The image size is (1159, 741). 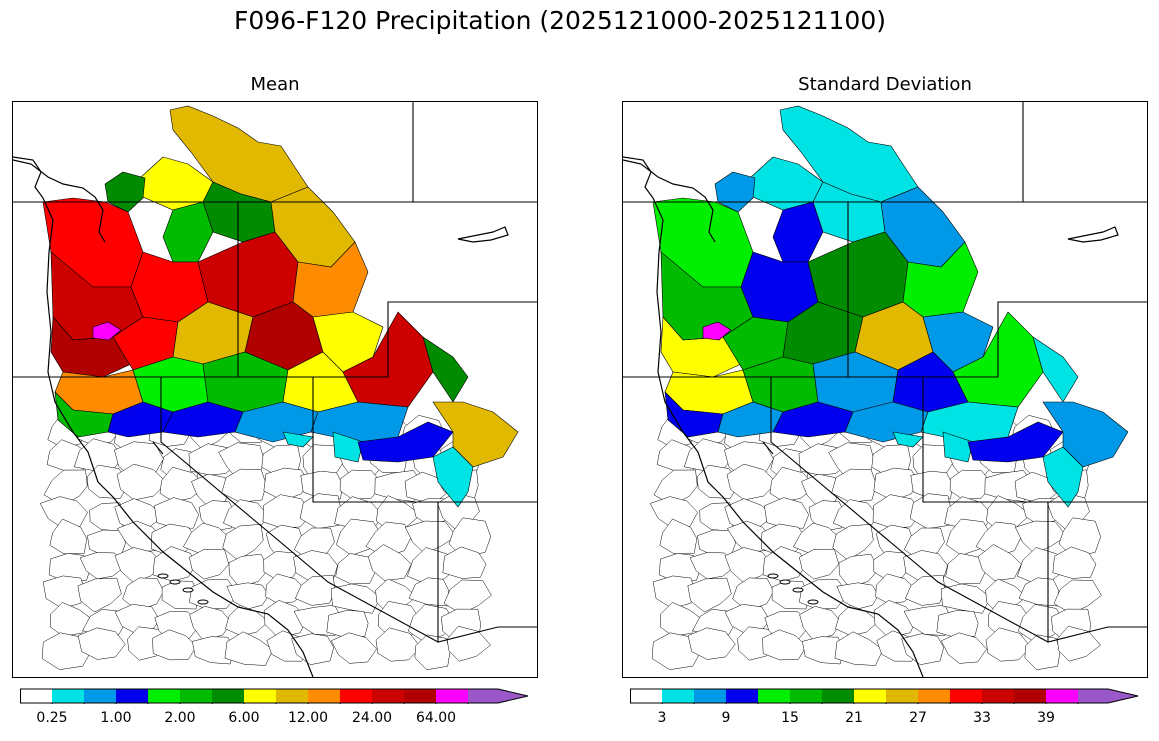 I want to click on colorbar-tick-label: 3, so click(x=662, y=718).